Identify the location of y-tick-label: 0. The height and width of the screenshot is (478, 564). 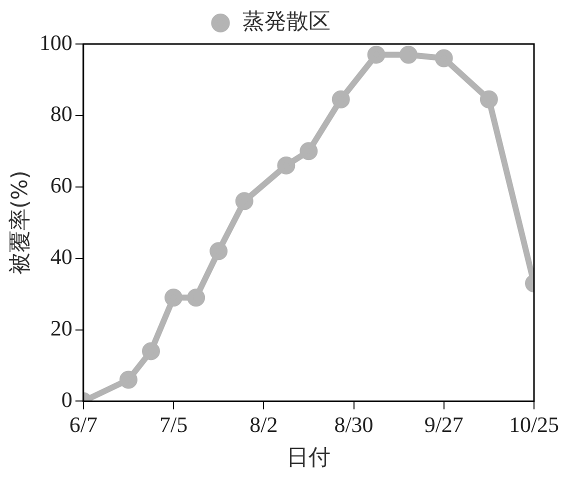
(66, 399).